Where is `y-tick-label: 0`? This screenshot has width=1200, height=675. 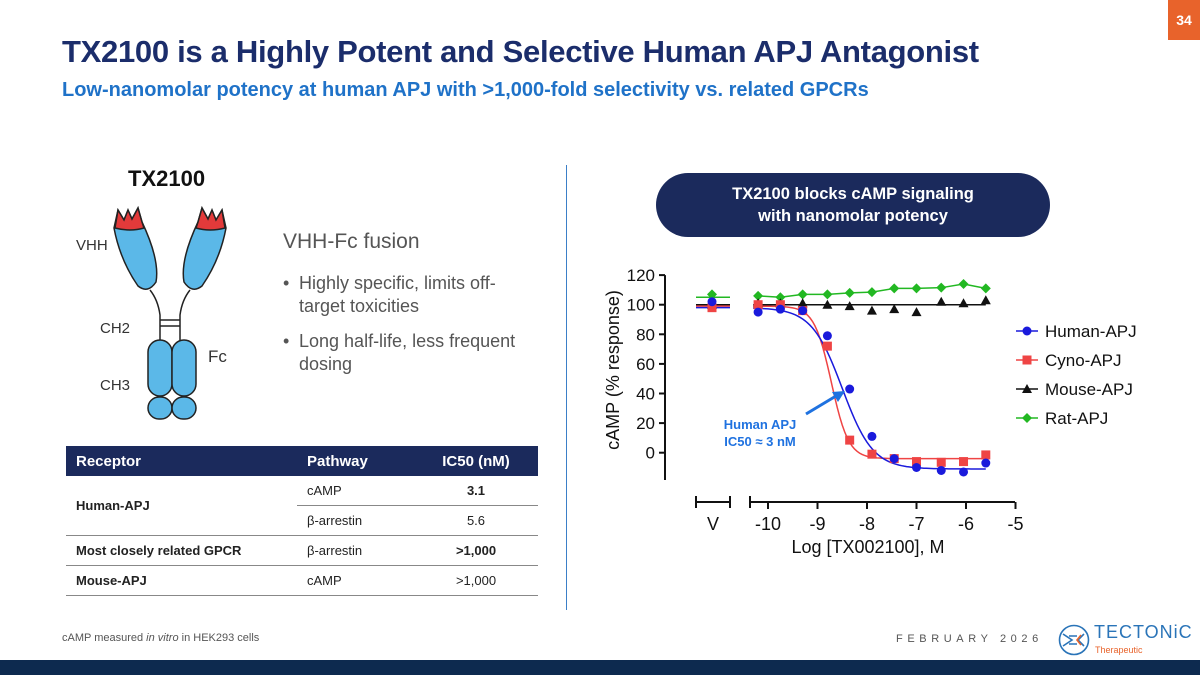 y-tick-label: 0 is located at coordinates (650, 453).